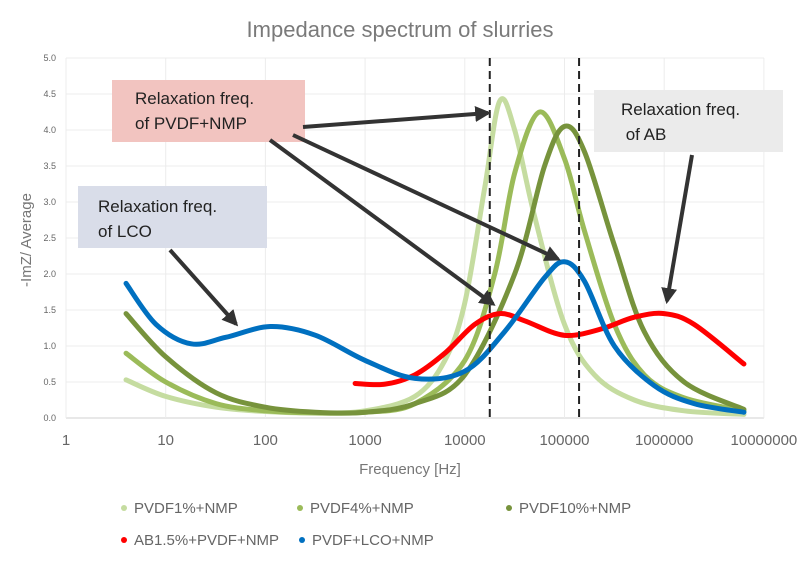  Describe the element at coordinates (677, 229) in the screenshot. I see `arrow-ab-to-ab-peak` at that location.